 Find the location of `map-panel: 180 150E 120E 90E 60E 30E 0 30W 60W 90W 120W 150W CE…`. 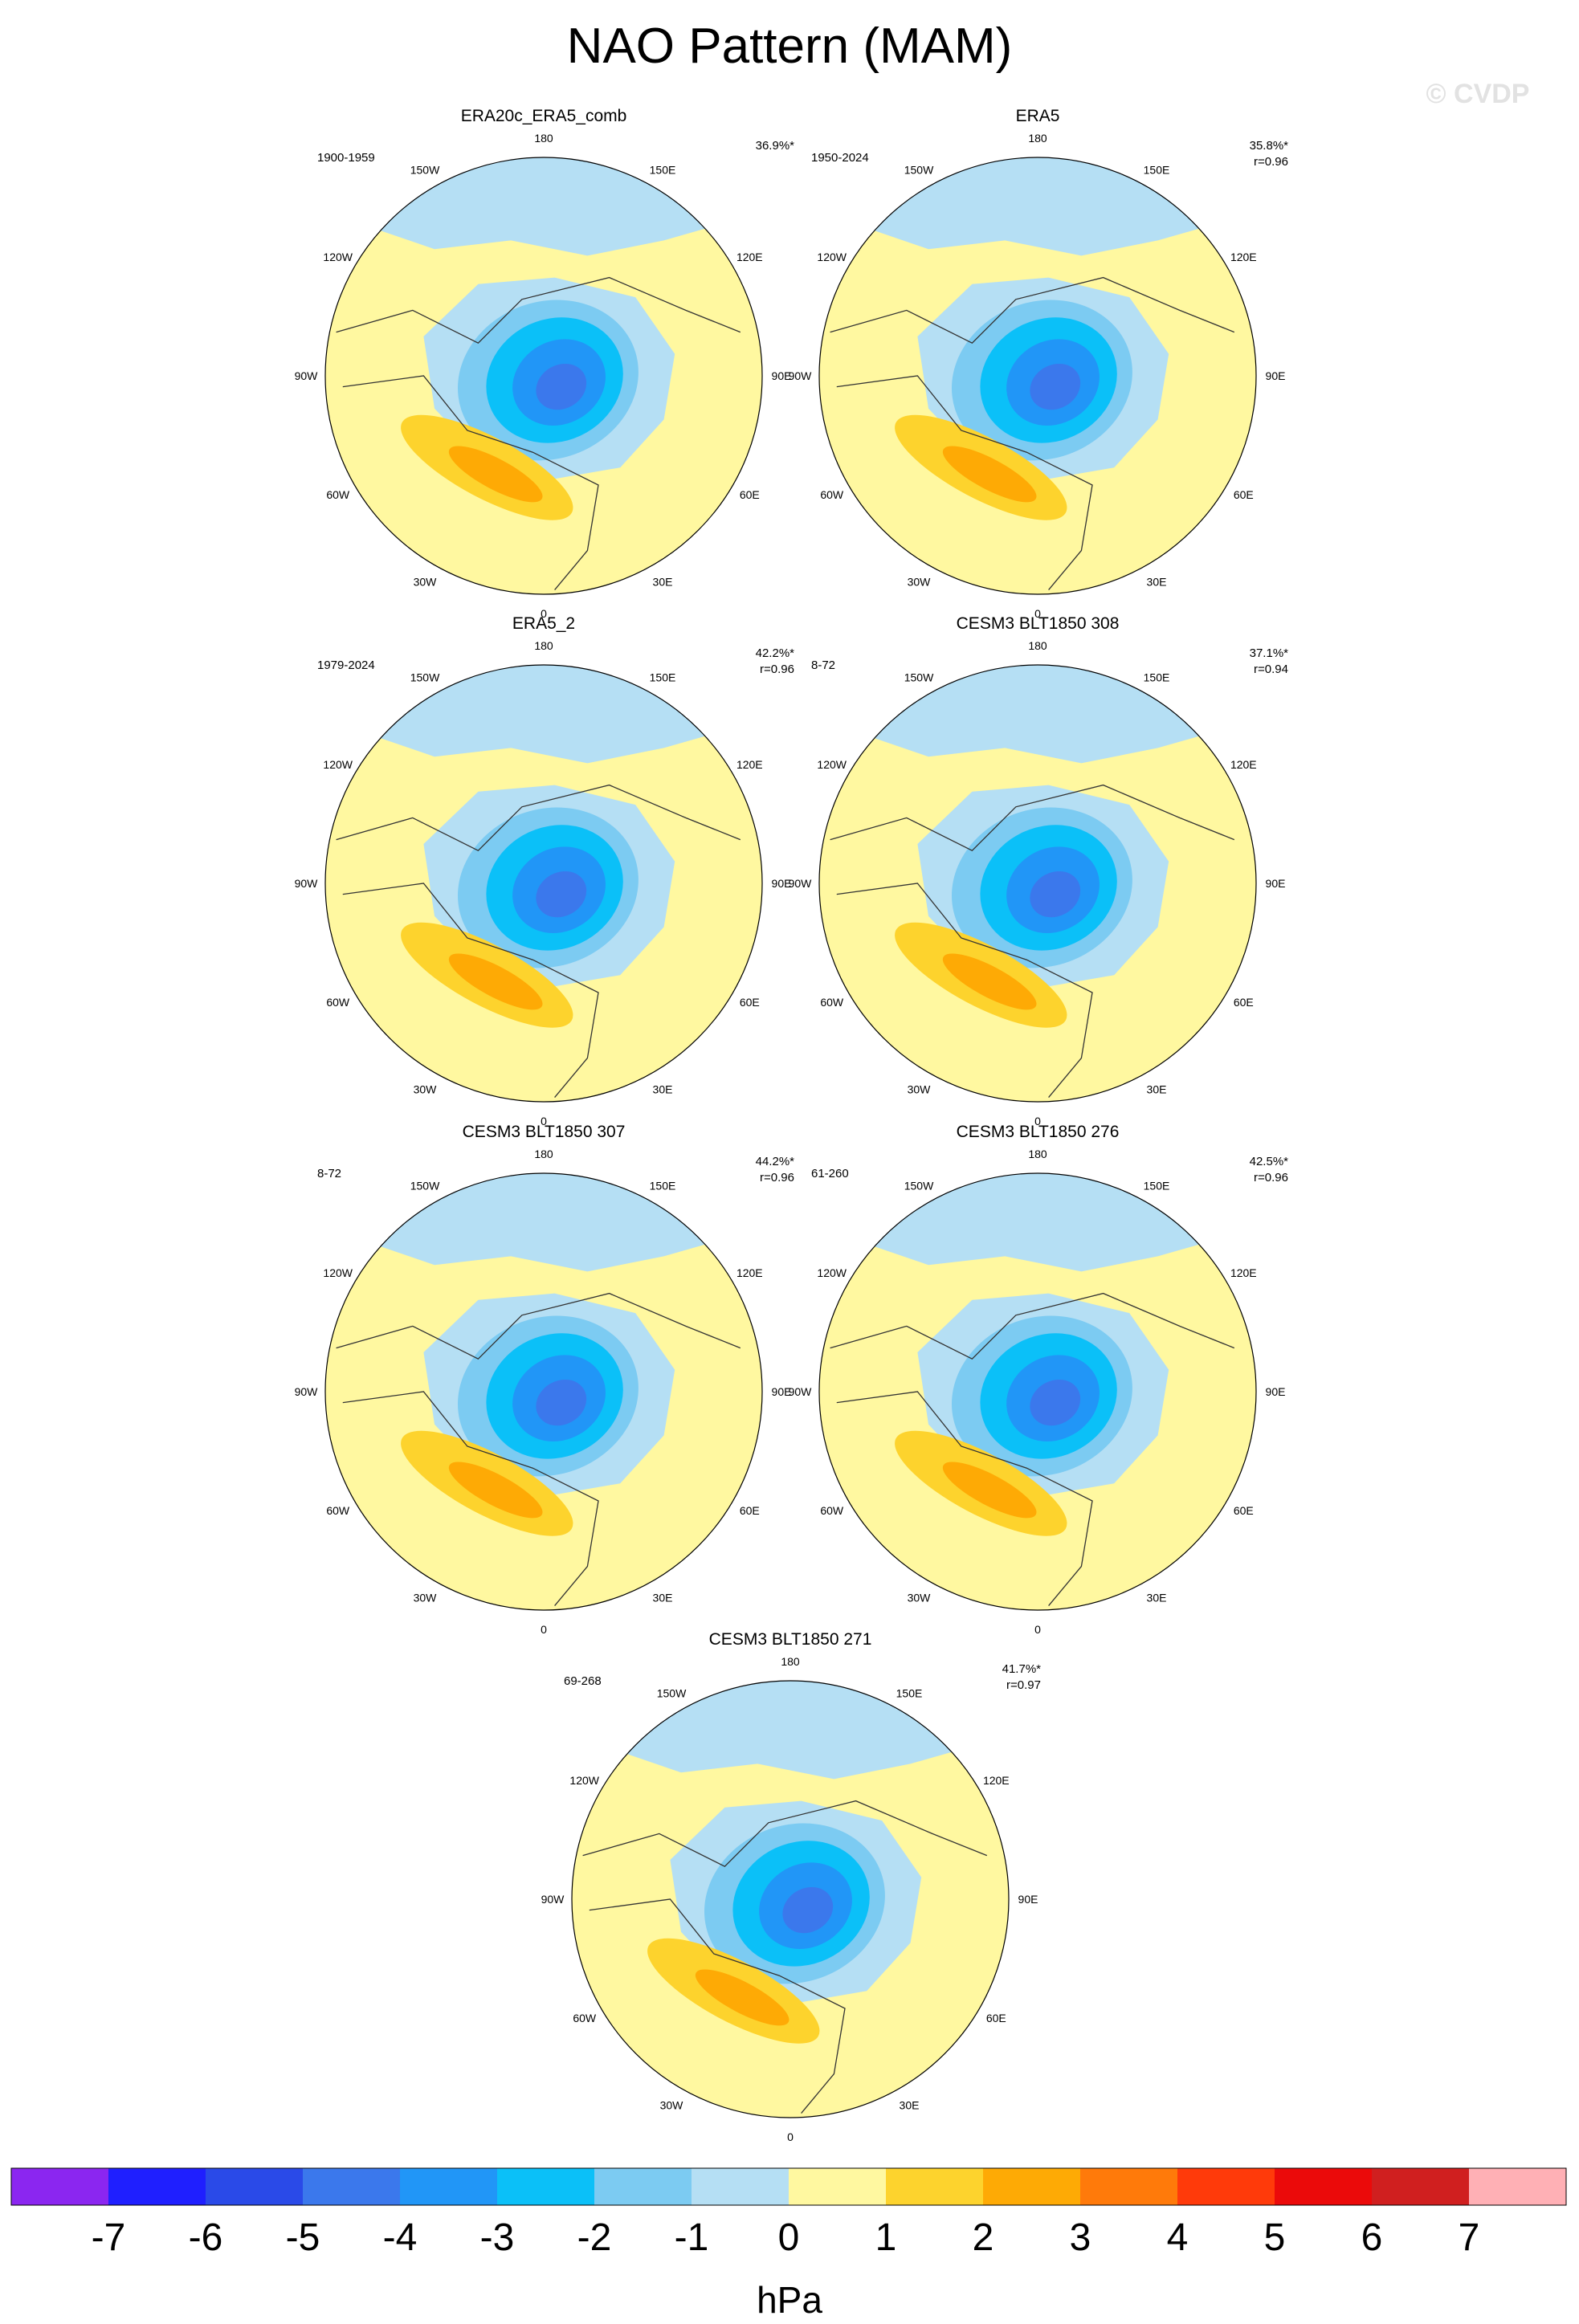

map-panel: 180 150E 120E 90E 60E 30E 0 30W 60W 90W 120W 150W CE… is located at coordinates (545, 1380).